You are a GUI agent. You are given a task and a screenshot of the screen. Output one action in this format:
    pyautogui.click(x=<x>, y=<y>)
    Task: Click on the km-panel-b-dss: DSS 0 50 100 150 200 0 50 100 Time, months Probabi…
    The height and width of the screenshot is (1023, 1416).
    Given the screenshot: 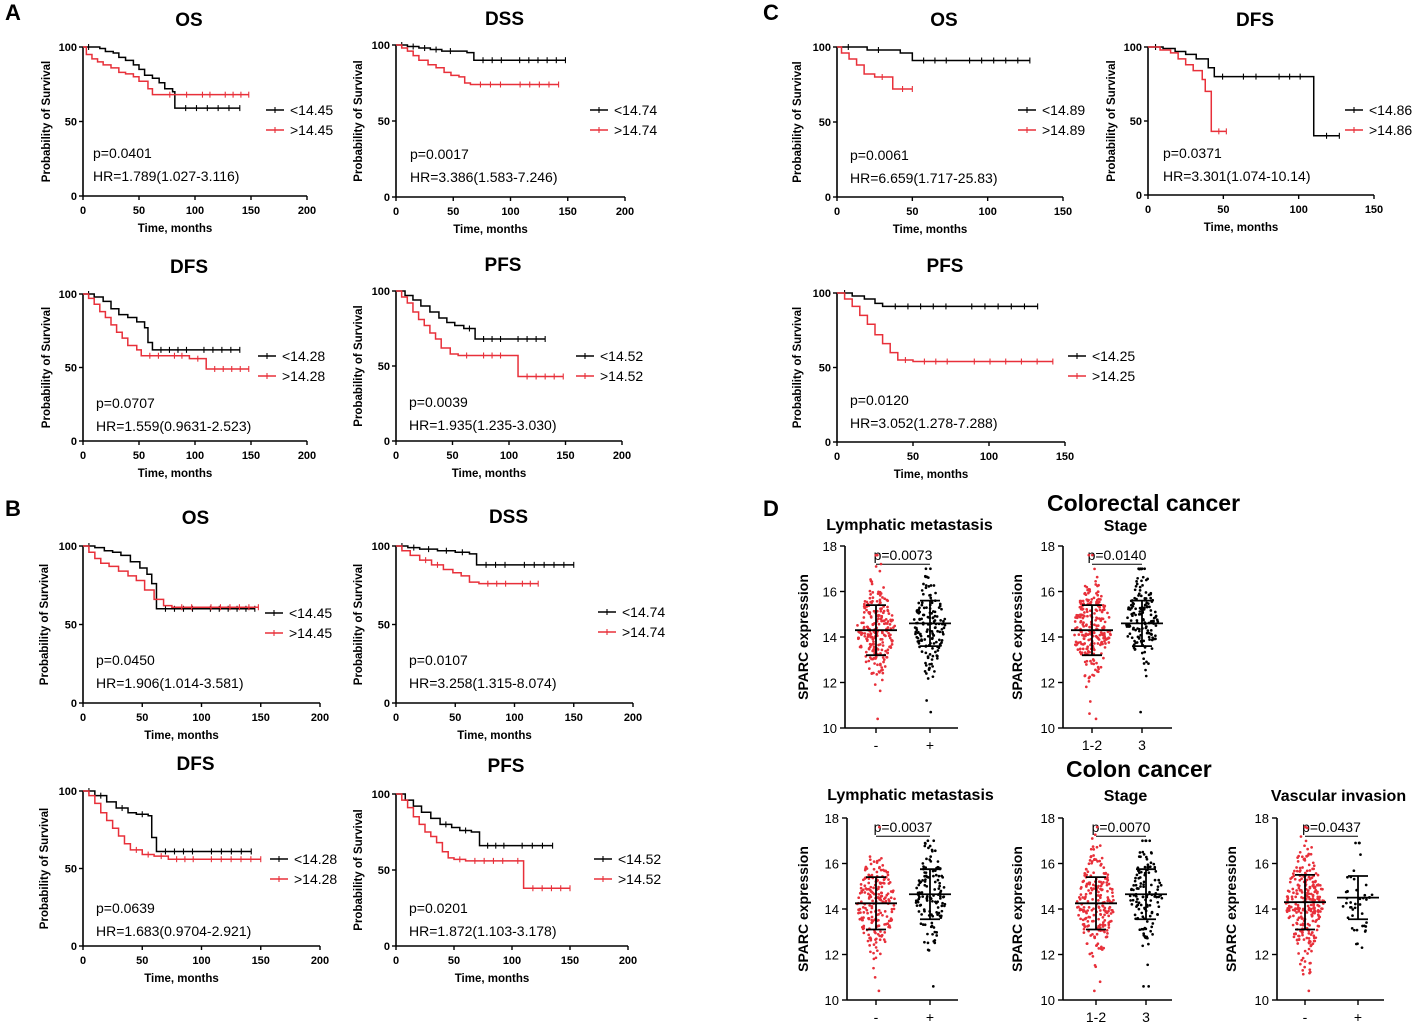 What is the action you would take?
    pyautogui.click(x=509, y=624)
    